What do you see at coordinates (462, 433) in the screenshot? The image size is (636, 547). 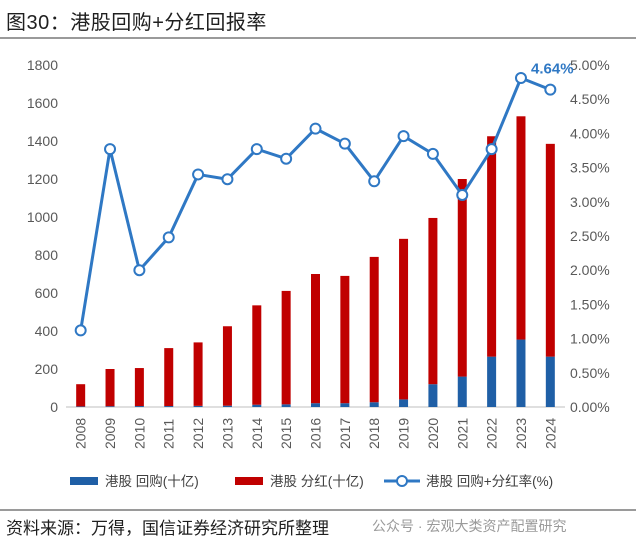 I see `x-tick-label: 2021` at bounding box center [462, 433].